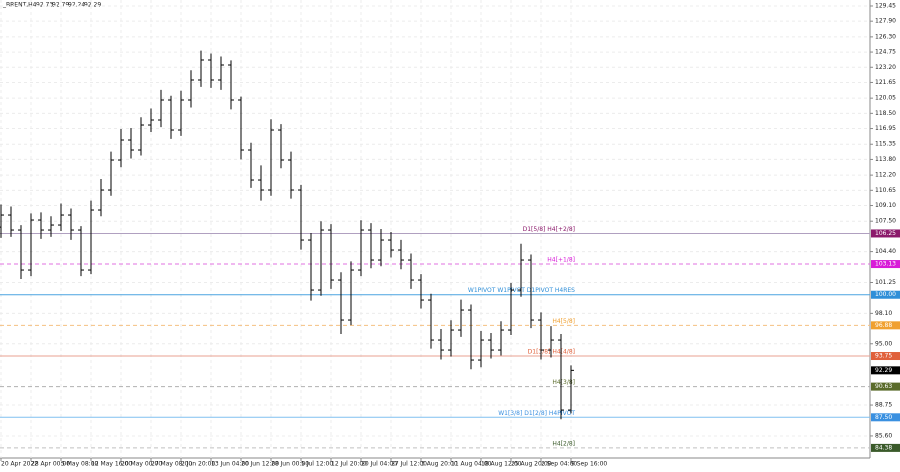 This screenshot has height=472, width=900. What do you see at coordinates (44, 5) in the screenshot?
I see `quote-value: 92.73` at bounding box center [44, 5].